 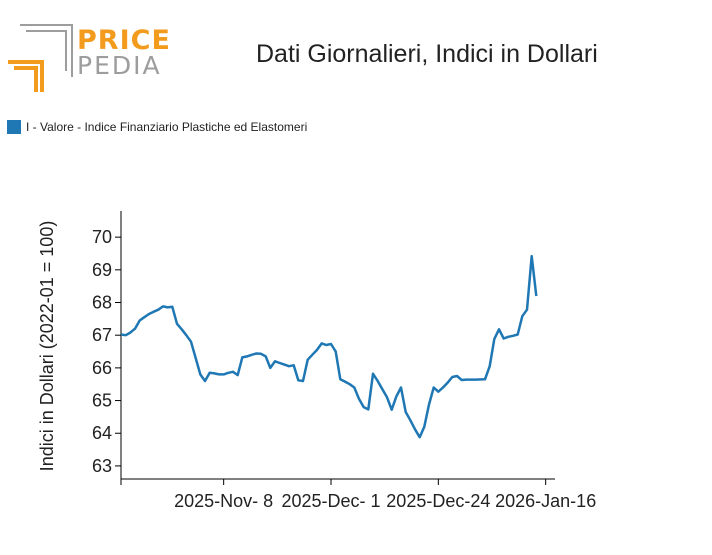 What do you see at coordinates (40, 58) in the screenshot?
I see `logo-mark-icon` at bounding box center [40, 58].